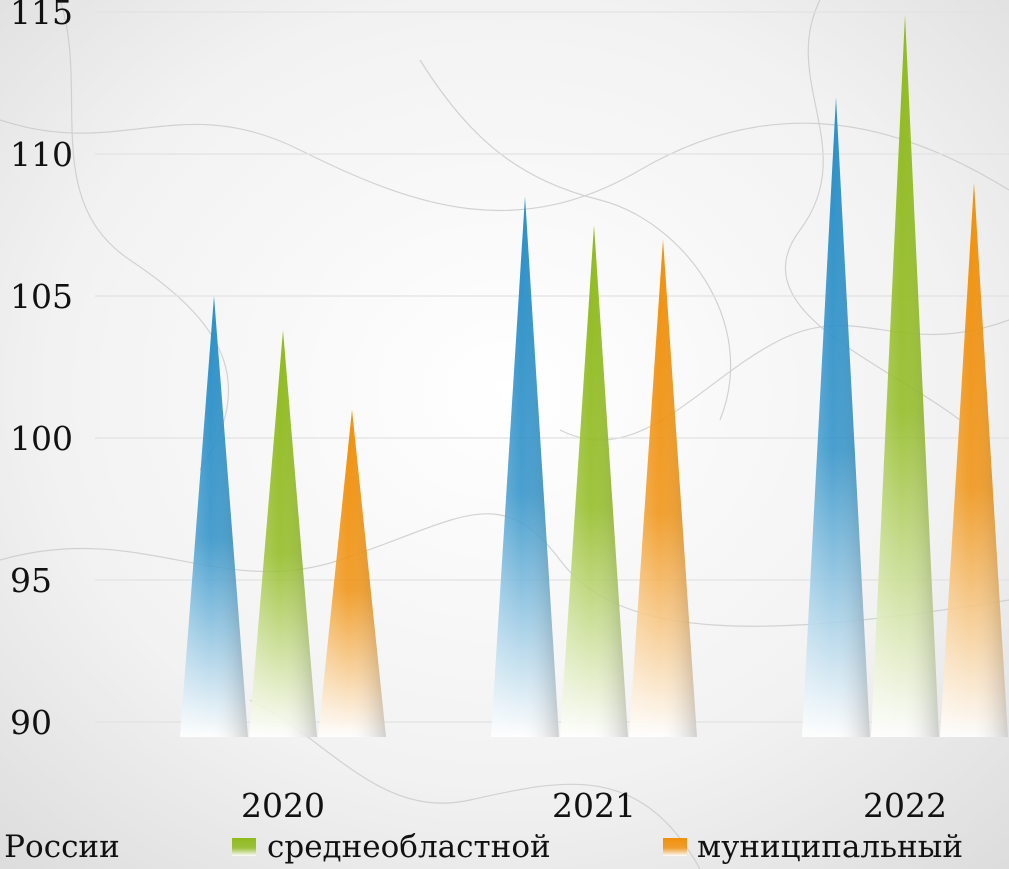 This screenshot has height=869, width=1009. Describe the element at coordinates (41, 16) in the screenshot. I see `y-tick-label: 115` at that location.